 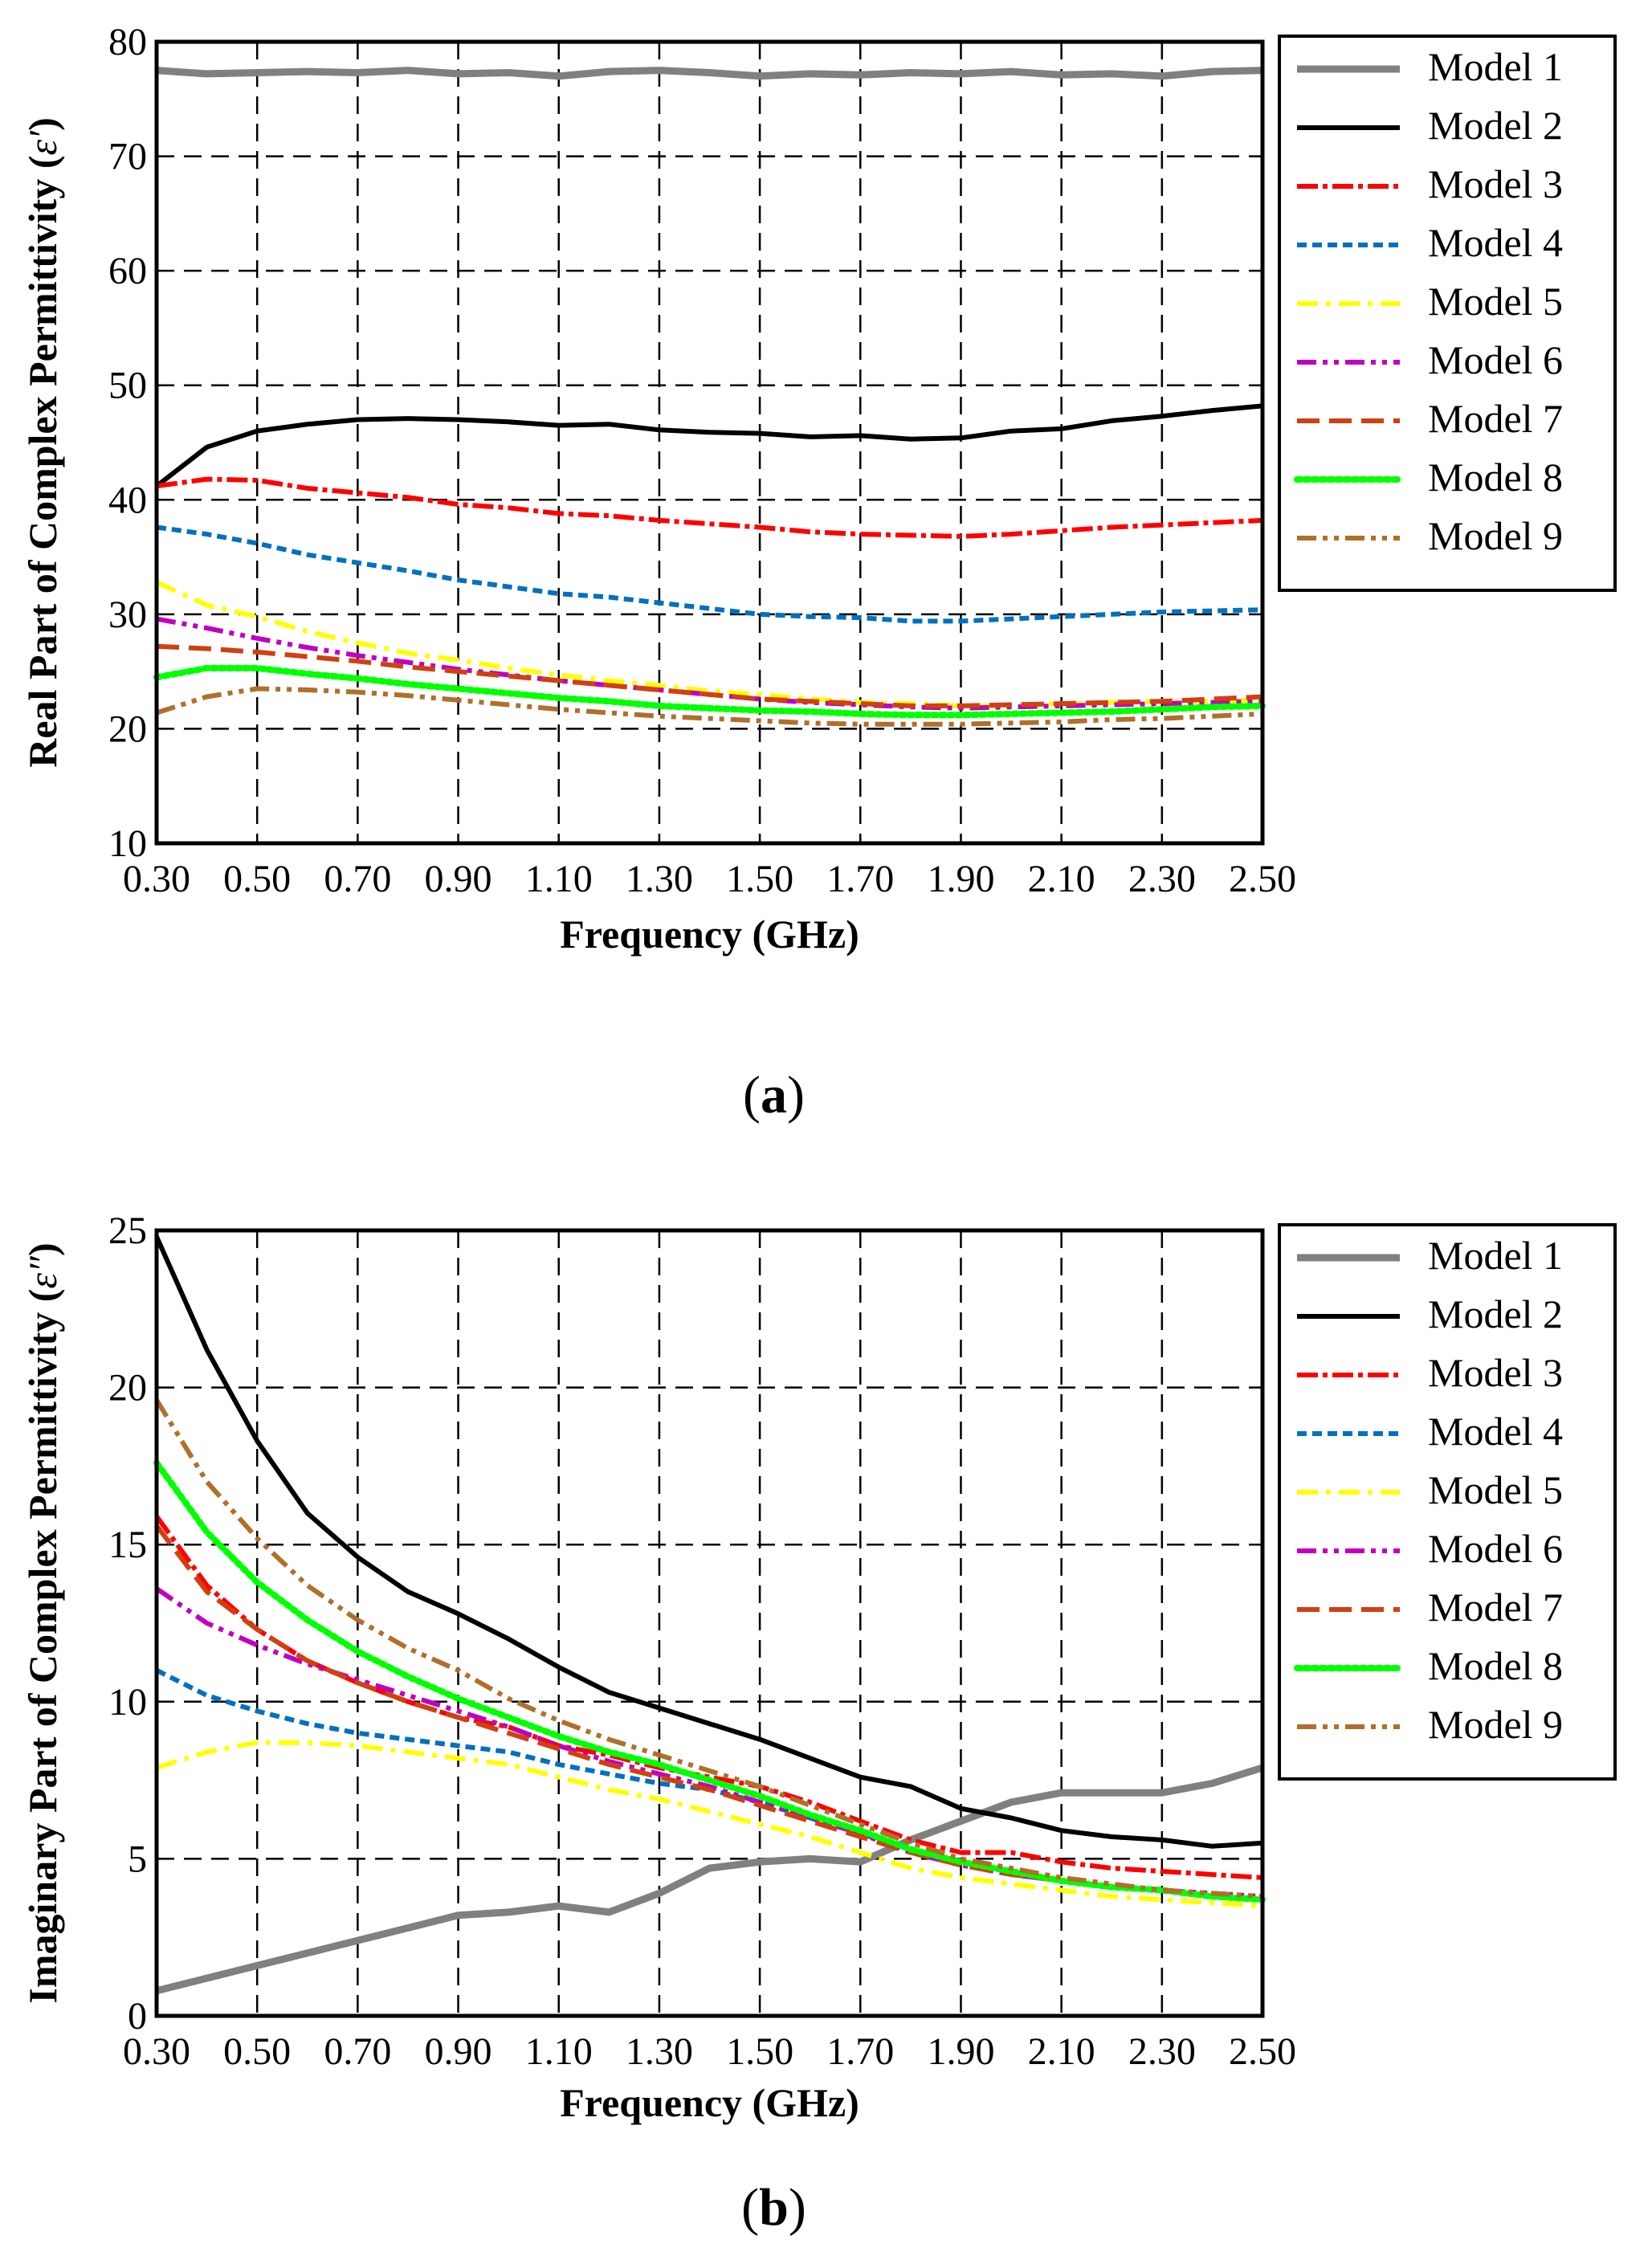 What do you see at coordinates (1495, 126) in the screenshot?
I see `c0-legend-label-2: Model 2` at bounding box center [1495, 126].